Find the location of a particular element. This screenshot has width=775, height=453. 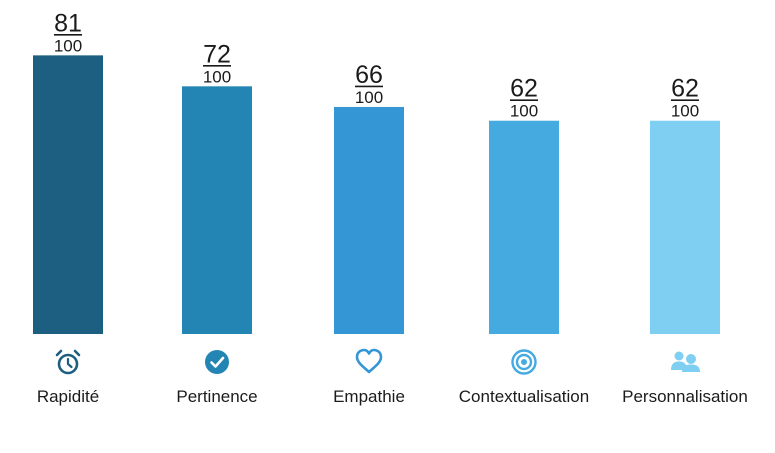

users-icon is located at coordinates (685, 361).